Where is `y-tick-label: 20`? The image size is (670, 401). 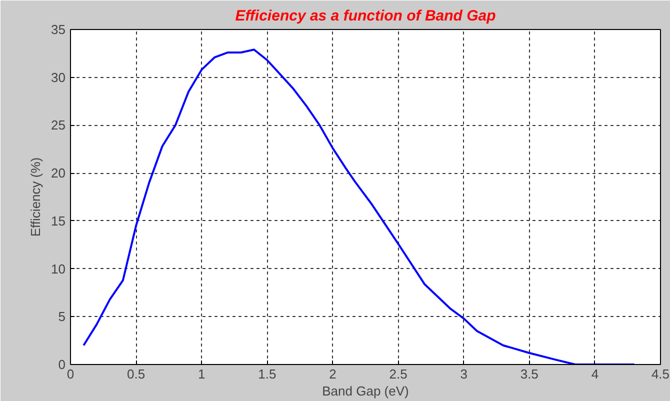
y-tick-label: 20 is located at coordinates (58, 173).